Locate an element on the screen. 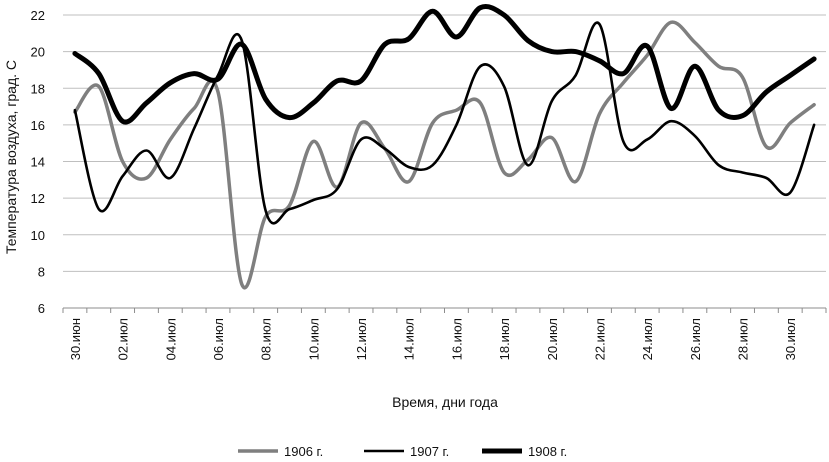 The height and width of the screenshot is (462, 829). x-tick-label: 02.июл is located at coordinates (123, 339).